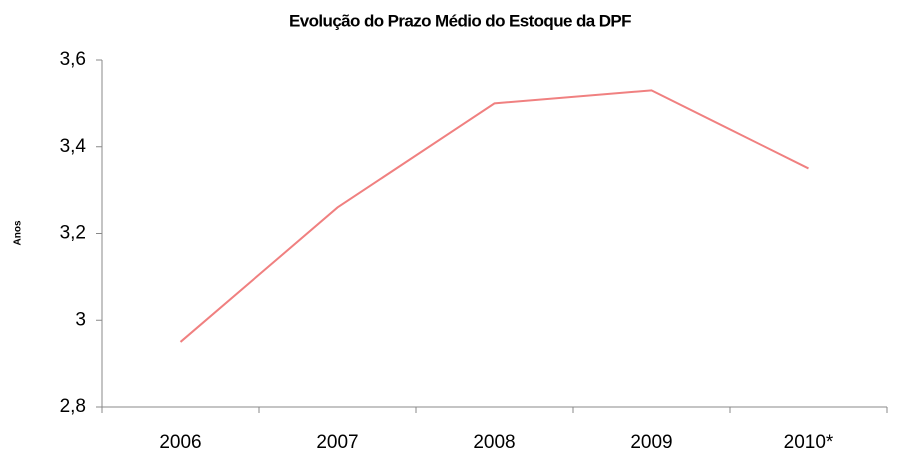  Describe the element at coordinates (180, 442) in the screenshot. I see `x-tick-label: 2006` at that location.